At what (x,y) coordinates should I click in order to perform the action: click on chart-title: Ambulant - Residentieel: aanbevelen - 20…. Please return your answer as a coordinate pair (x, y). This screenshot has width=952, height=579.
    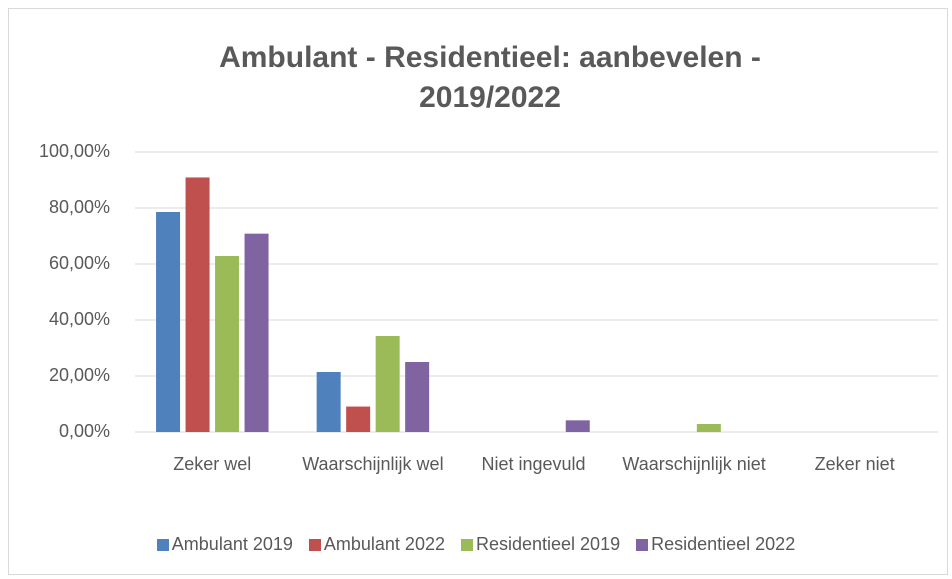
    Looking at the image, I should click on (490, 77).